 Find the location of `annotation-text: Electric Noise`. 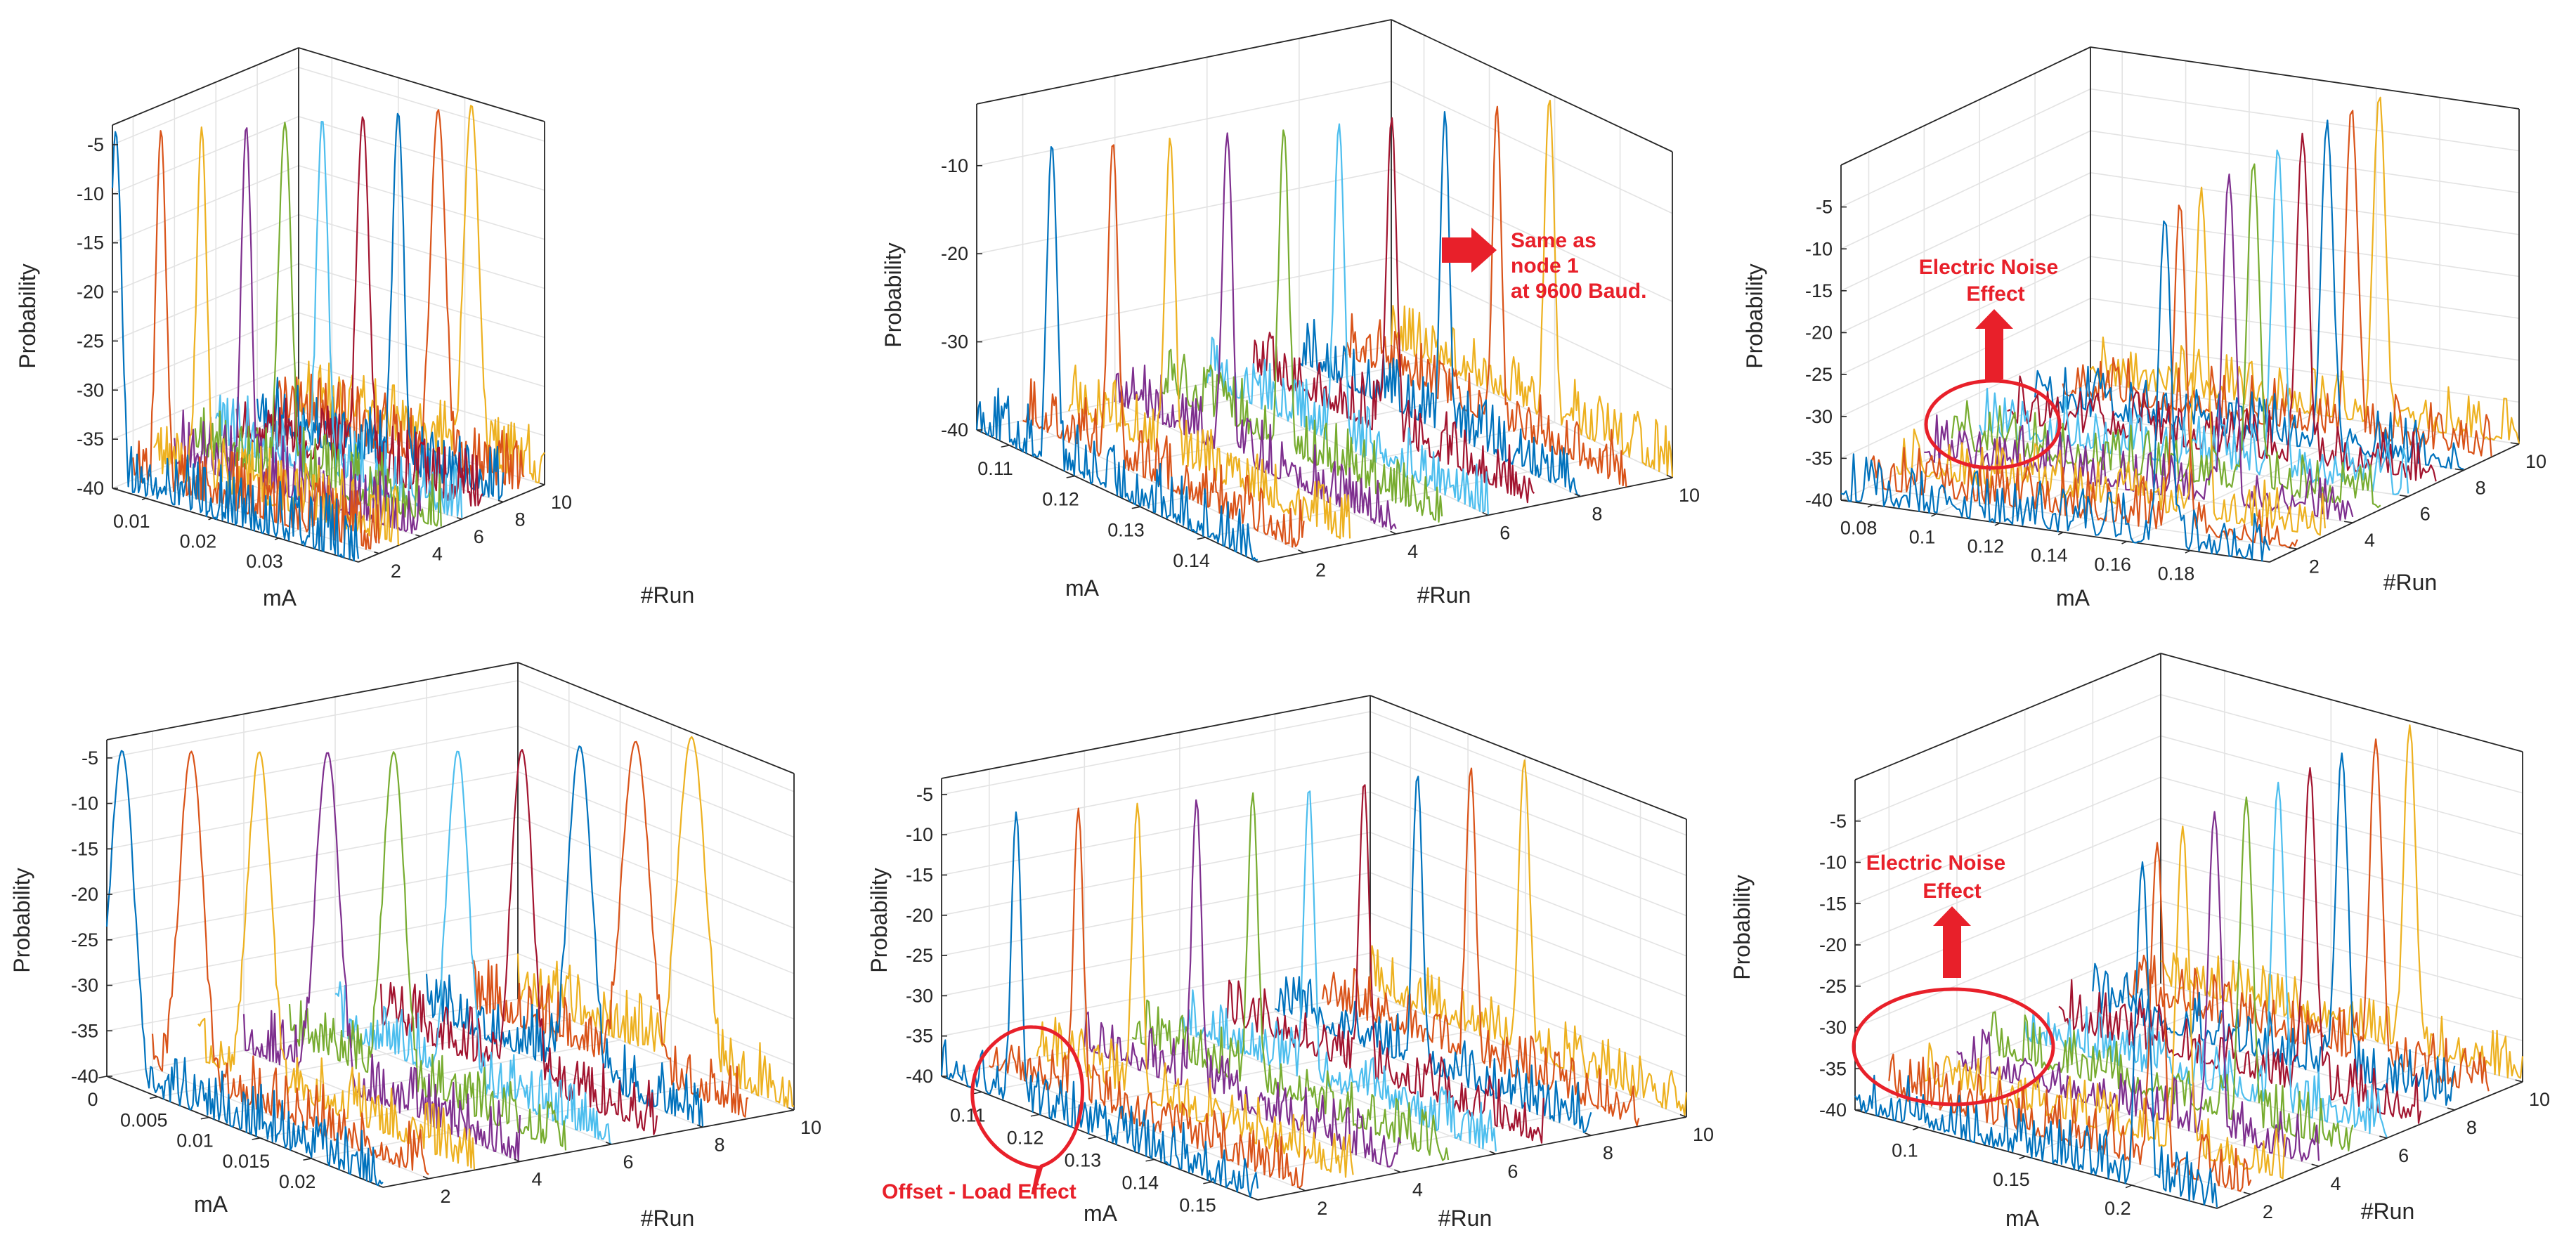

annotation-text: Electric Noise is located at coordinates (1935, 863).